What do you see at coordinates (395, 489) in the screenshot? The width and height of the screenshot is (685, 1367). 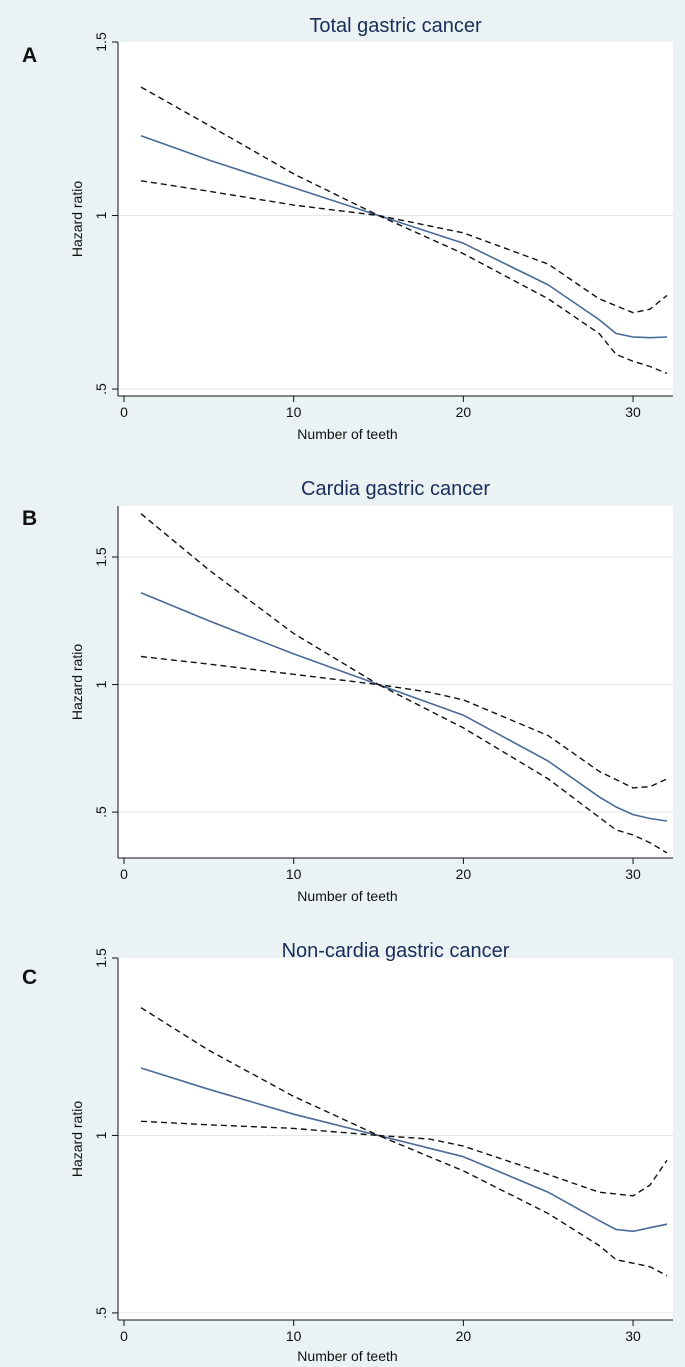 I see `chart-title: Cardia gastric cancer` at bounding box center [395, 489].